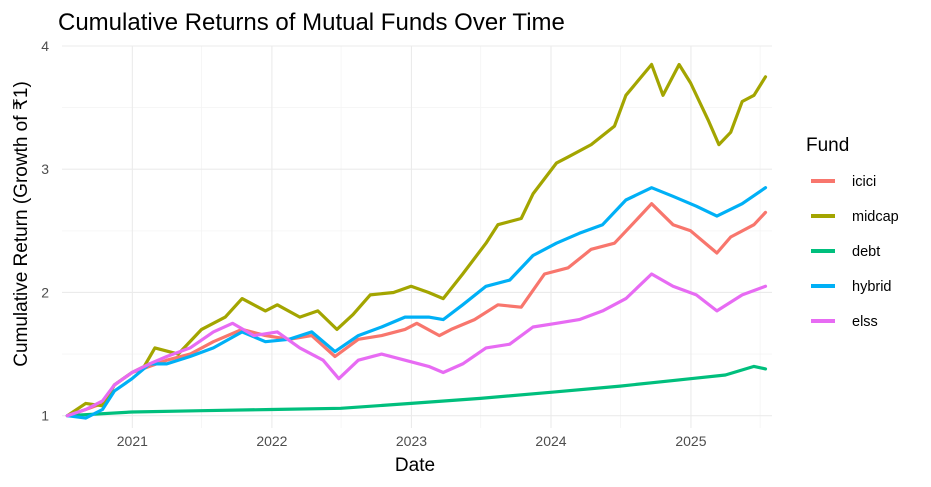 Image resolution: width=931 pixels, height=487 pixels. What do you see at coordinates (866, 252) in the screenshot?
I see `legend-label: debt` at bounding box center [866, 252].